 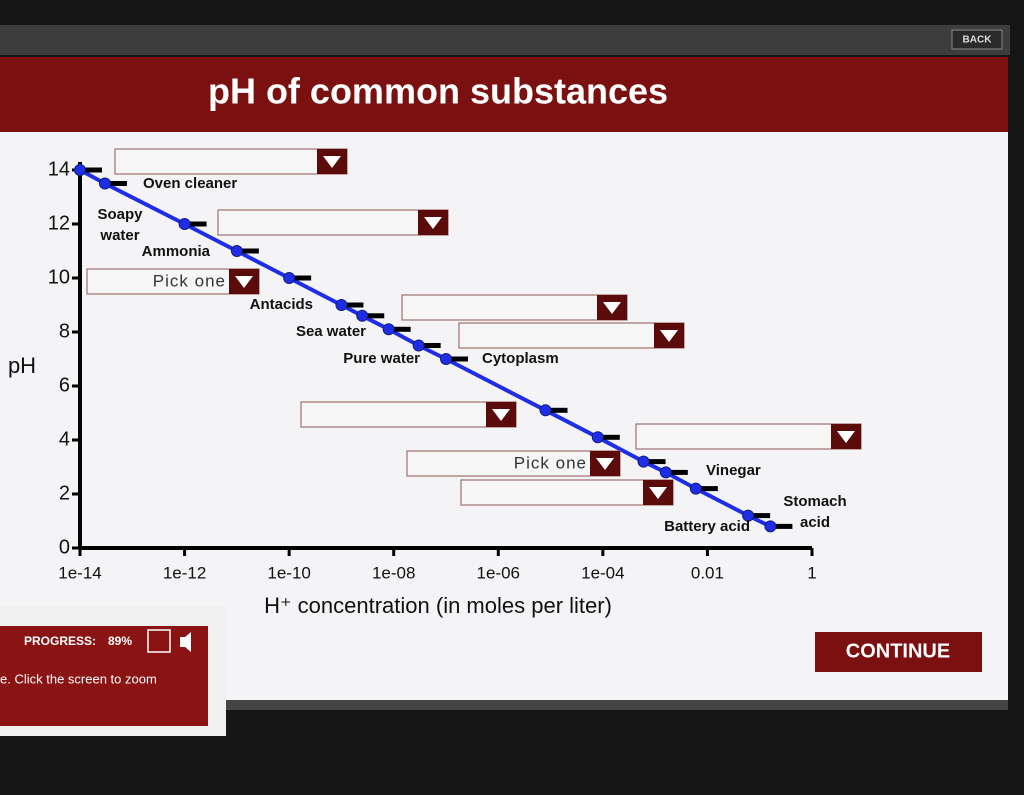 What do you see at coordinates (733, 470) in the screenshot?
I see `substance-label: Vinegar` at bounding box center [733, 470].